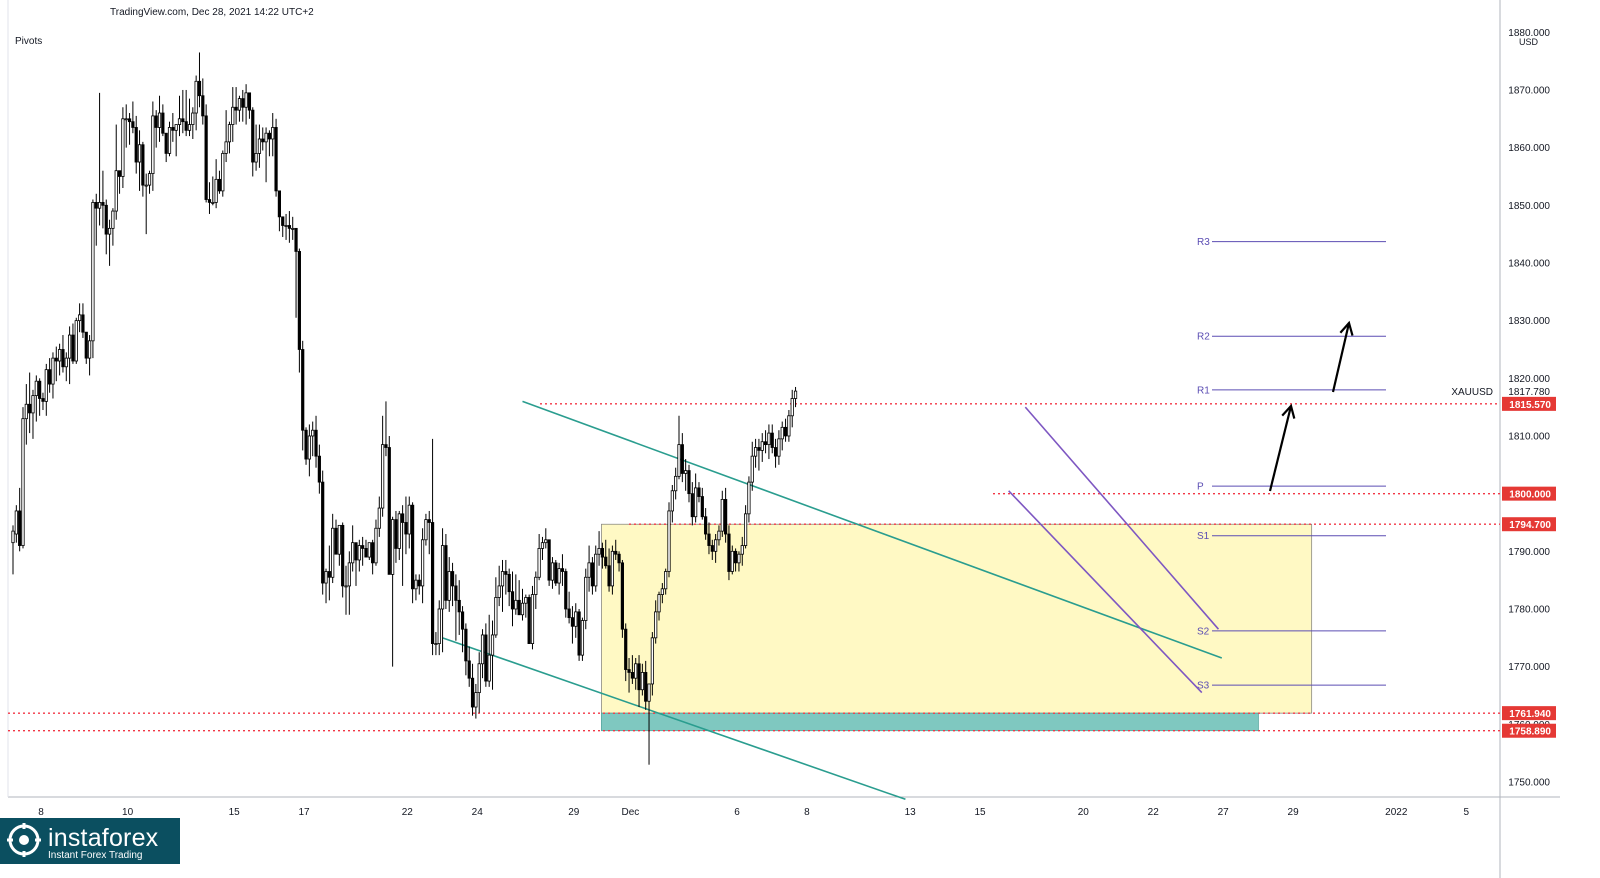 This screenshot has width=1600, height=878. What do you see at coordinates (1529, 263) in the screenshot?
I see `price-tick-label: 1840.000` at bounding box center [1529, 263].